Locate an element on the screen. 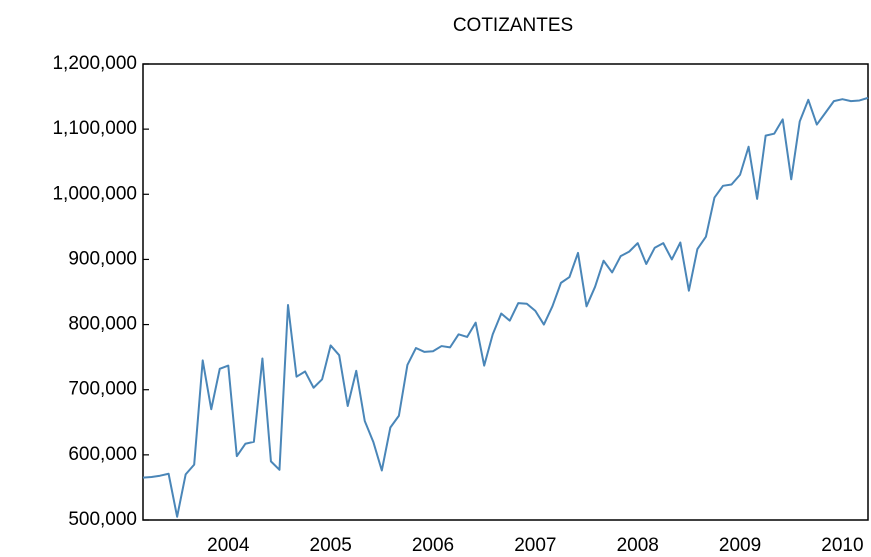 The image size is (871, 557). x-tick-label: 2004 is located at coordinates (228, 545).